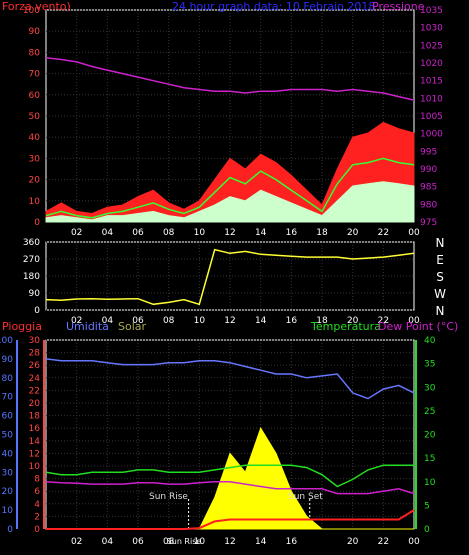 The width and height of the screenshot is (469, 555). Describe the element at coordinates (429, 412) in the screenshot. I see `dew-tick-label: 25` at that location.